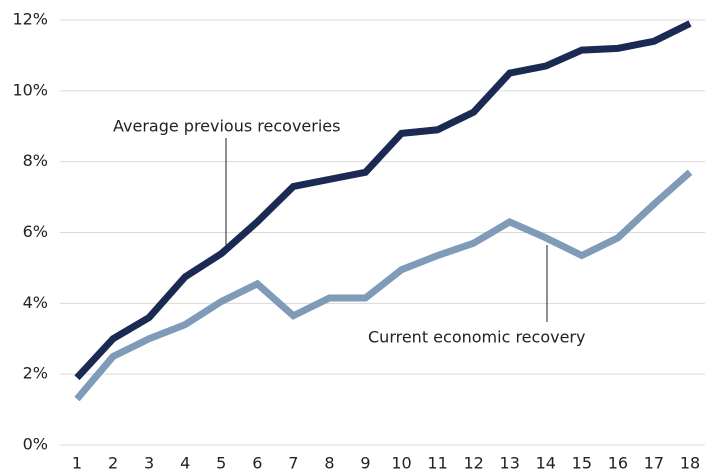  Describe the element at coordinates (690, 463) in the screenshot. I see `x-tick-label: 18` at that location.